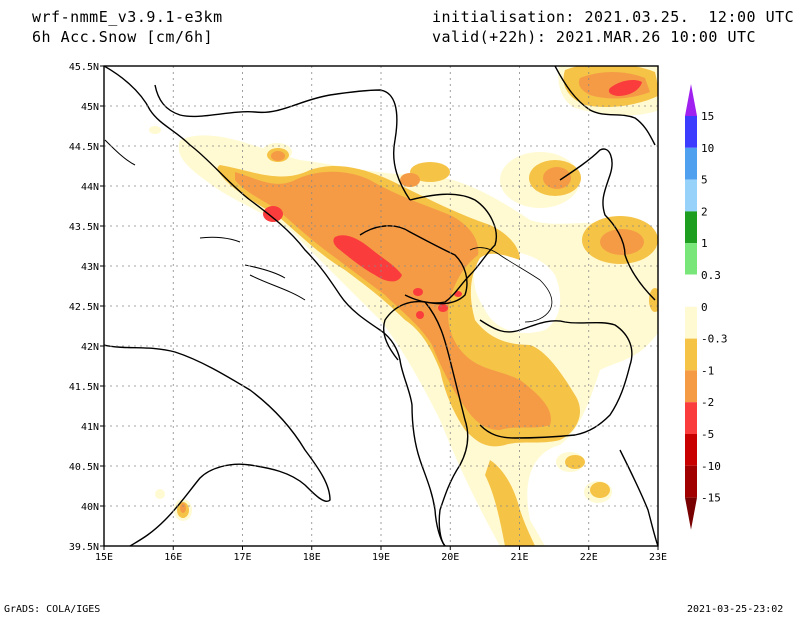 This screenshot has width=800, height=618. Describe the element at coordinates (52, 609) in the screenshot. I see `credit-left: GrADS: COLA/IGES` at that location.